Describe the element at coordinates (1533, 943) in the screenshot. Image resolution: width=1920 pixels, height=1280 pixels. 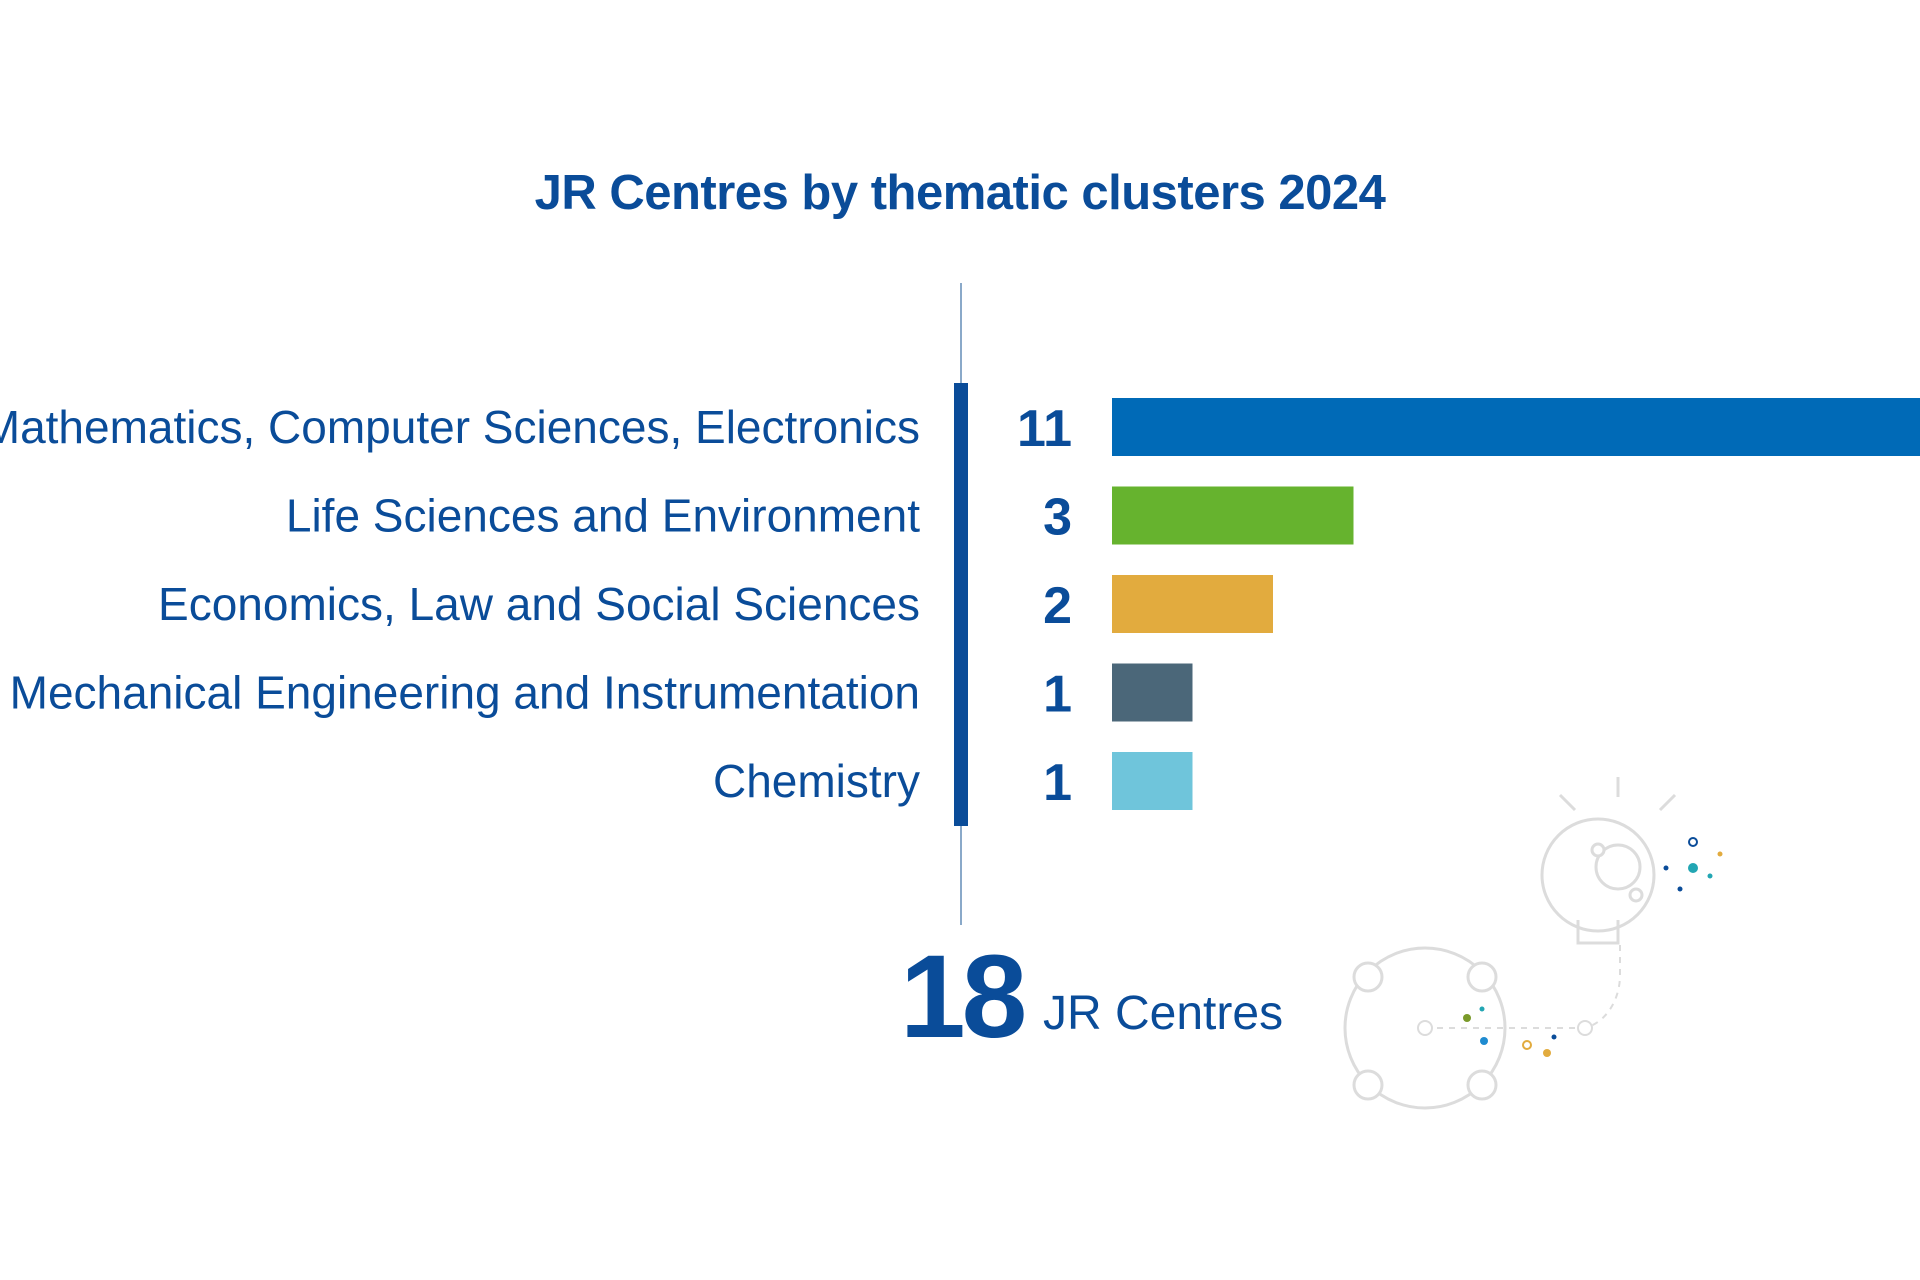
I see `lightbulb-network-icon` at that location.